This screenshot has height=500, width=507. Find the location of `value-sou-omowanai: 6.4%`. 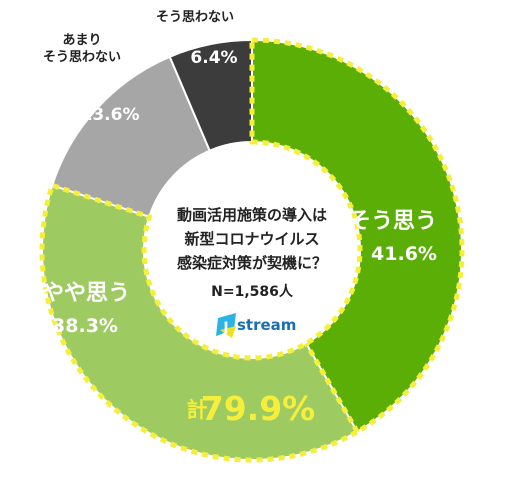

value-sou-omowanai: 6.4% is located at coordinates (213, 58).